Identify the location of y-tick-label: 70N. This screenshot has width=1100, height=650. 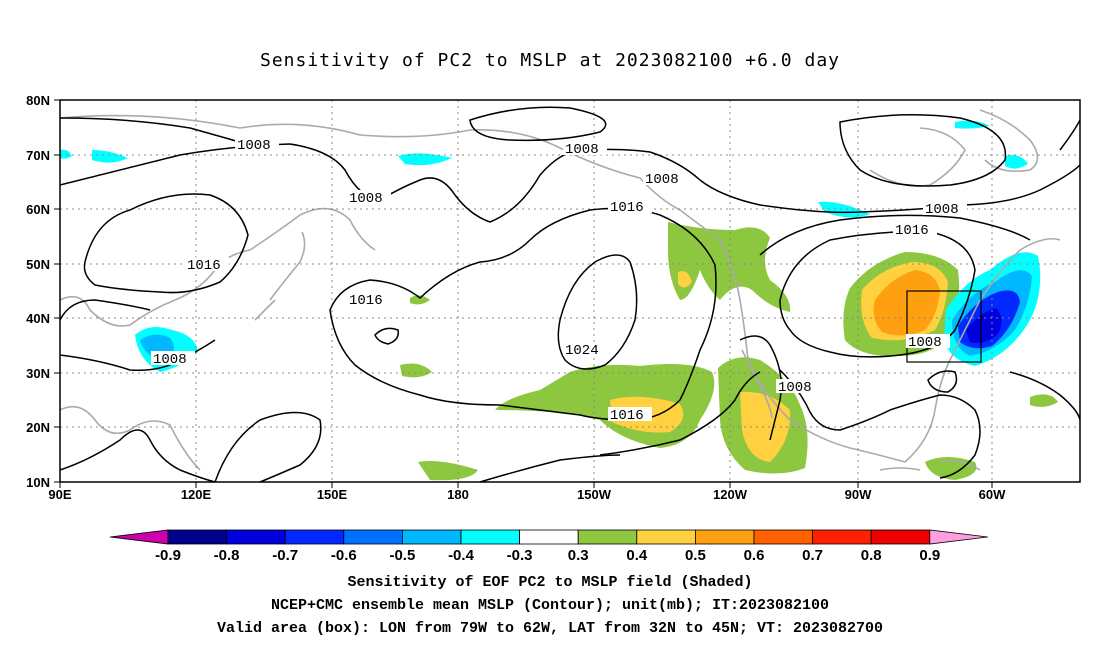
(38, 155).